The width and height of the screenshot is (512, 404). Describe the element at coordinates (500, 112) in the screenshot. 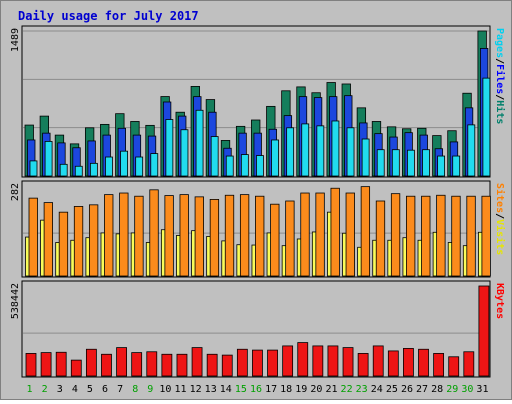

I see `legend-label: Hits` at that location.